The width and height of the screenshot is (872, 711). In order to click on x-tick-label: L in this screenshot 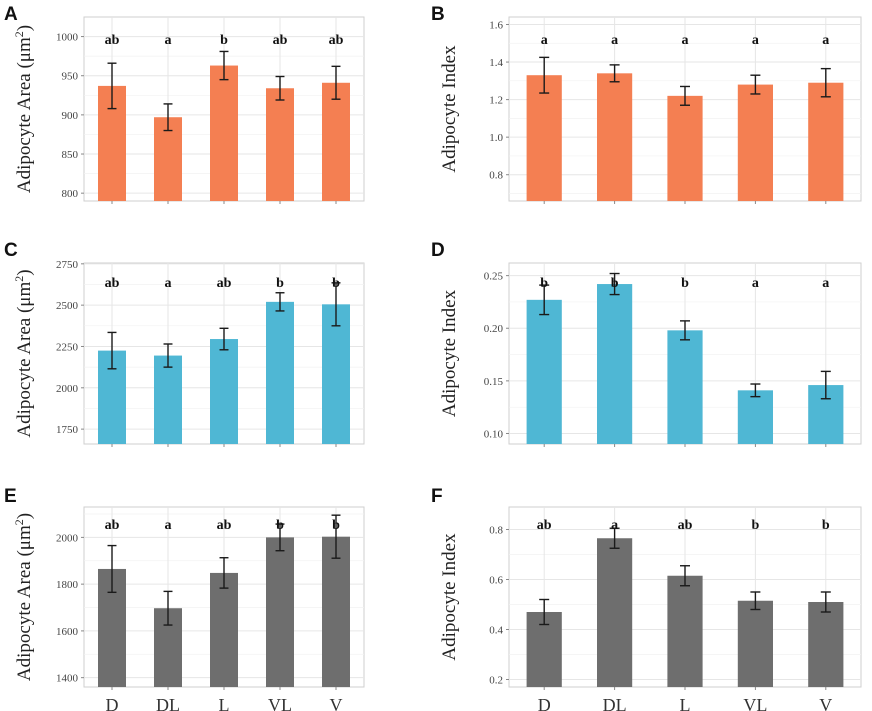, I will do `click(685, 703)`.